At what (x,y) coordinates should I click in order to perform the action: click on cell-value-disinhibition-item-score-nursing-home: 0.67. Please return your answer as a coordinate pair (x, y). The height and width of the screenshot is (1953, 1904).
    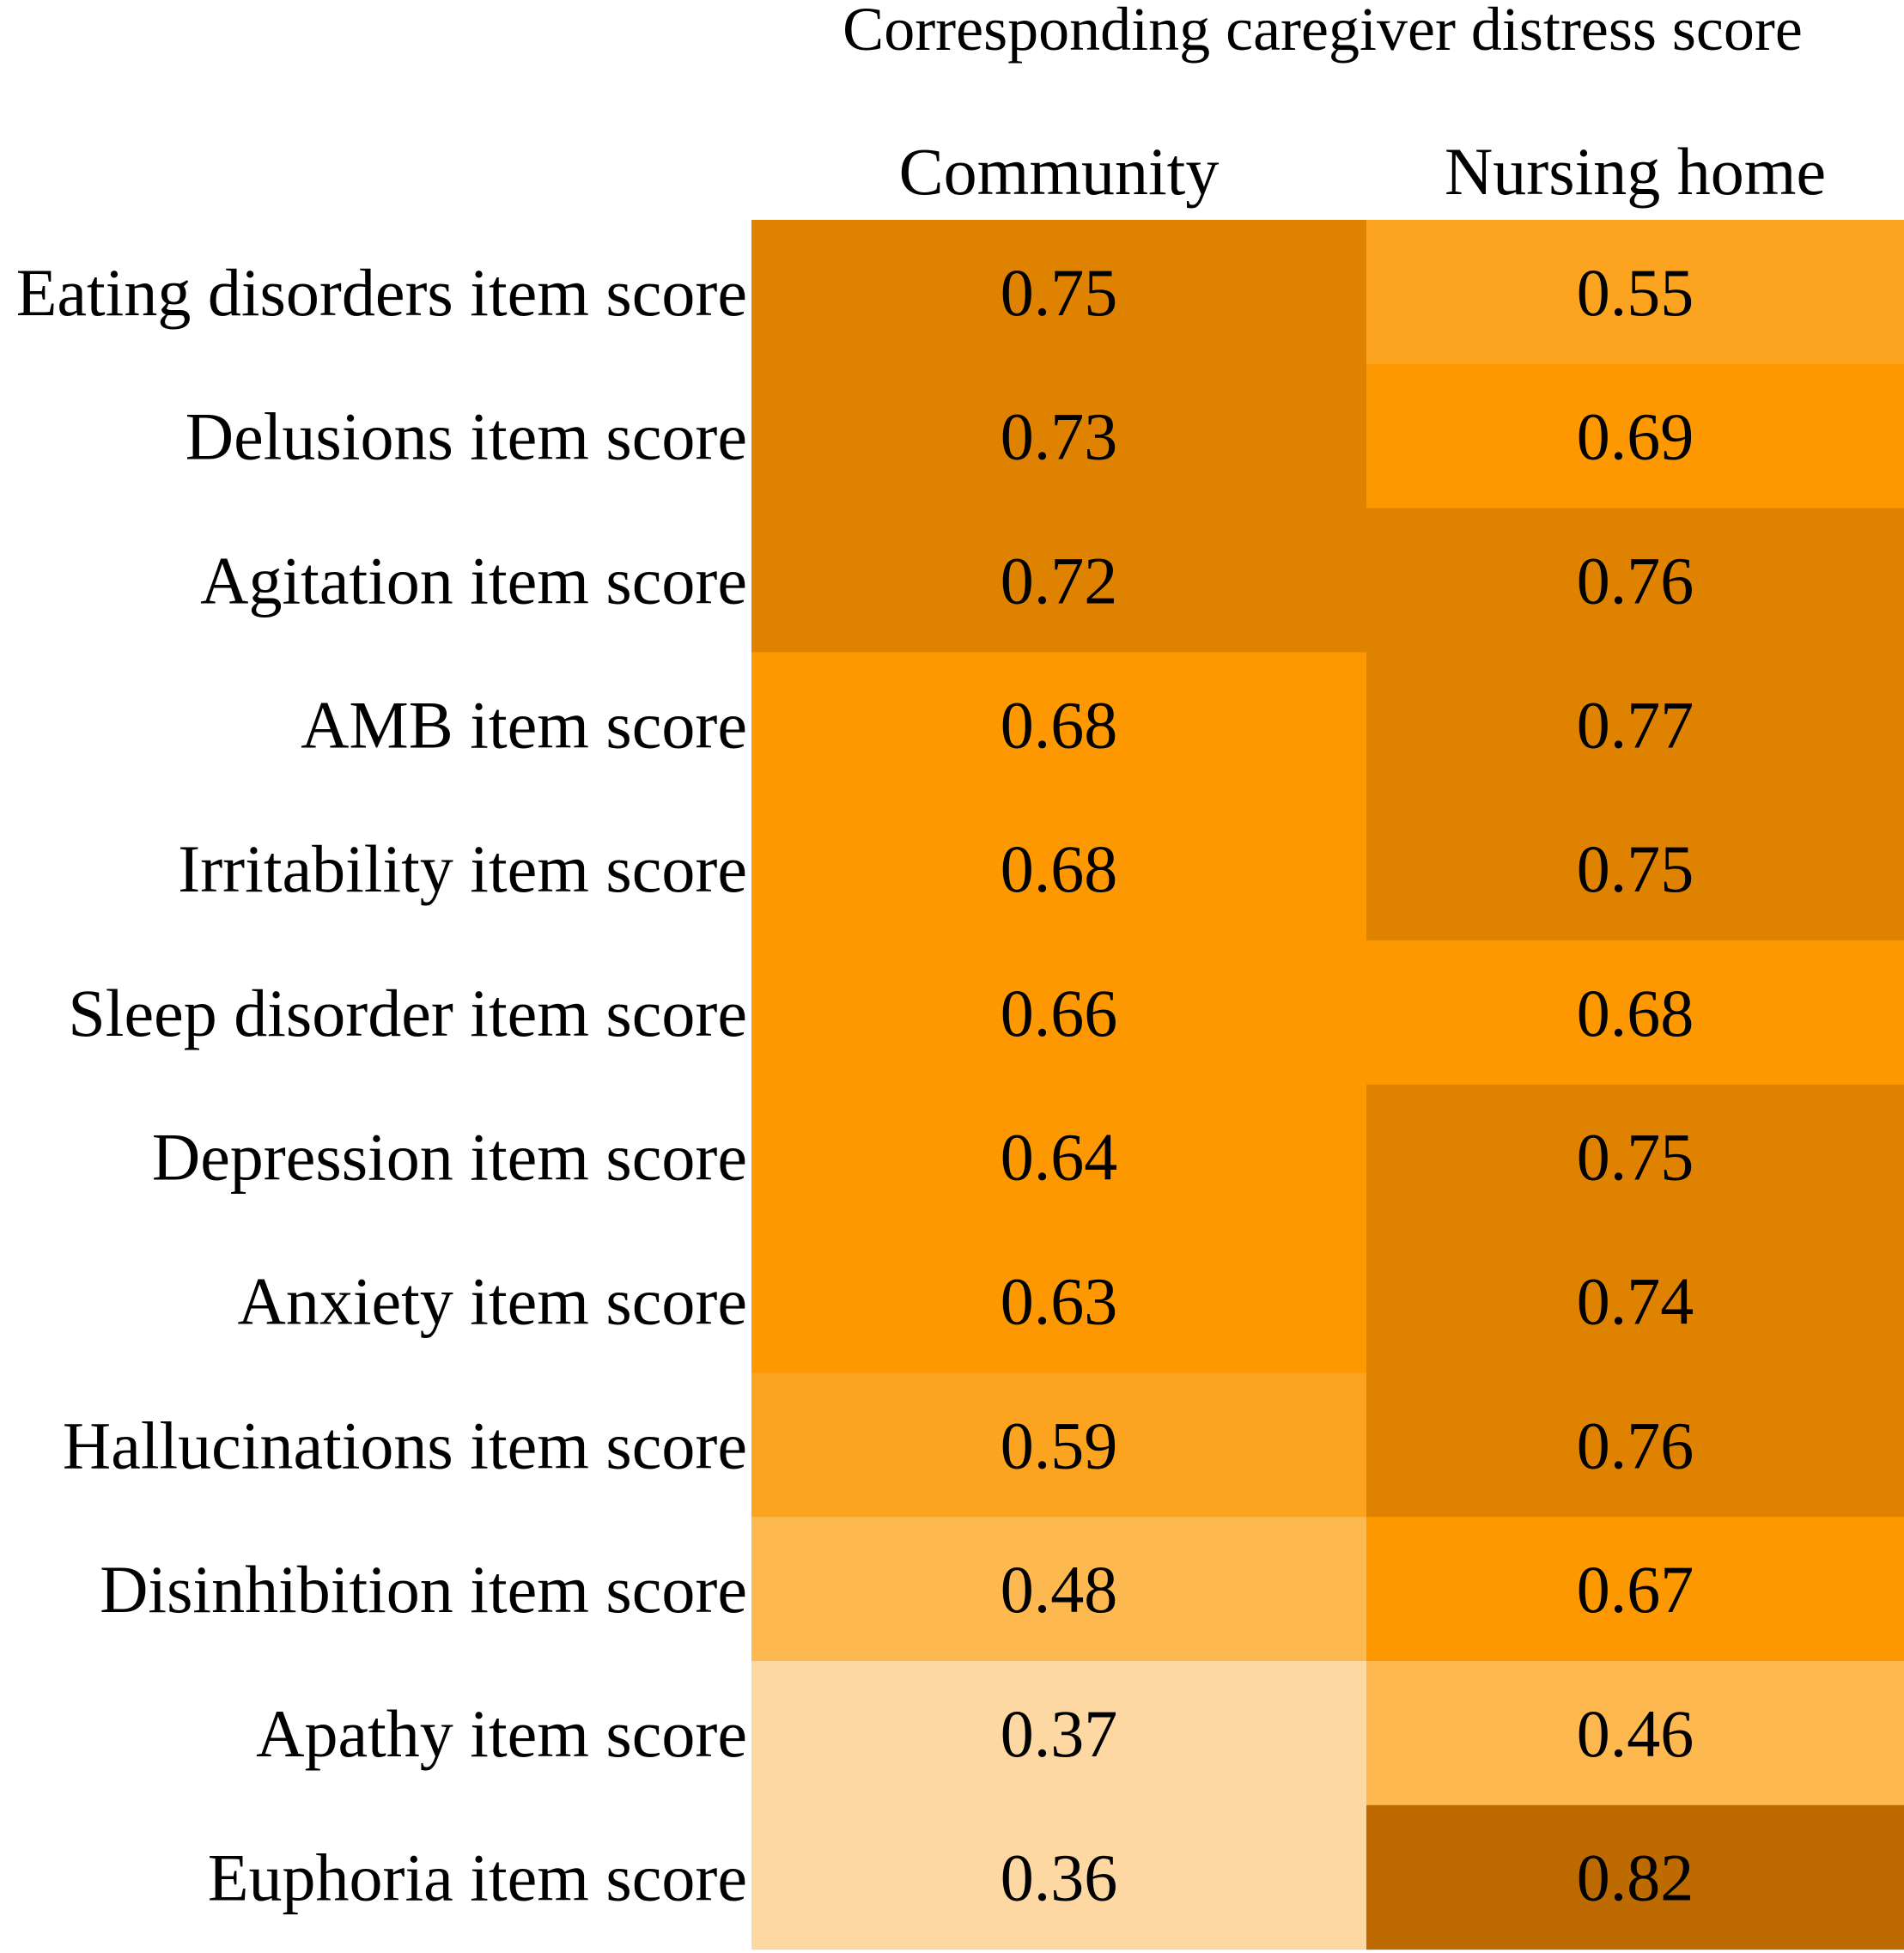
    Looking at the image, I should click on (1635, 1589).